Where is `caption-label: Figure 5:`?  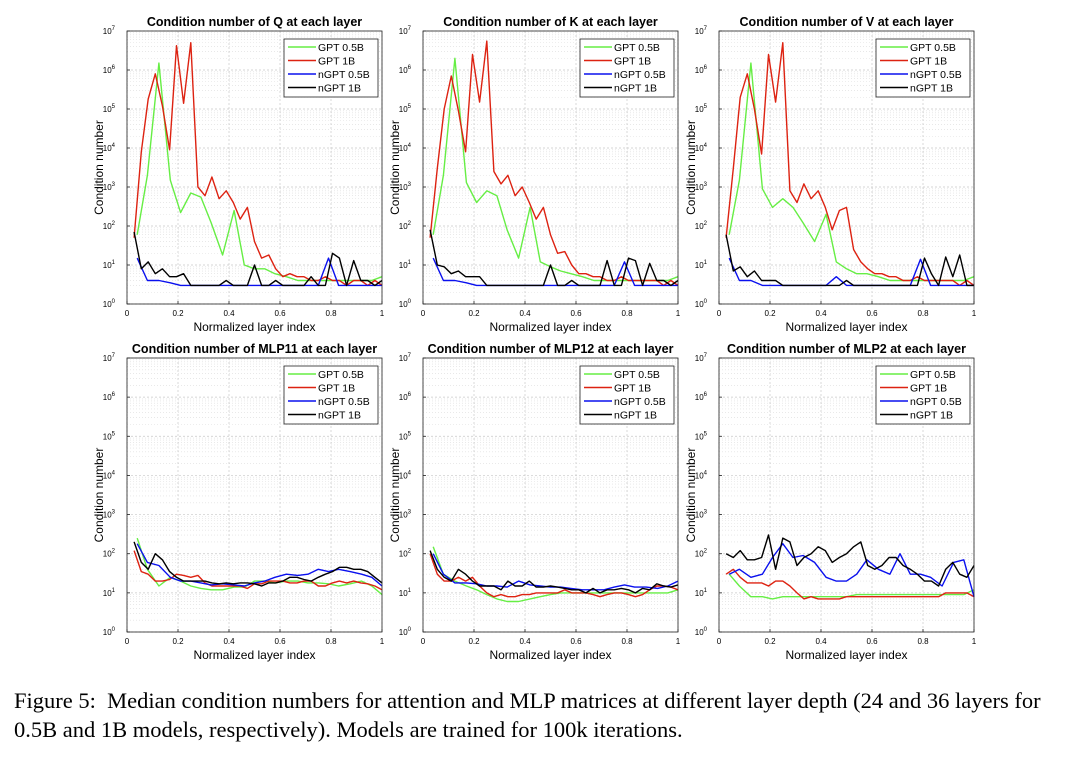 caption-label: Figure 5: is located at coordinates (55, 700).